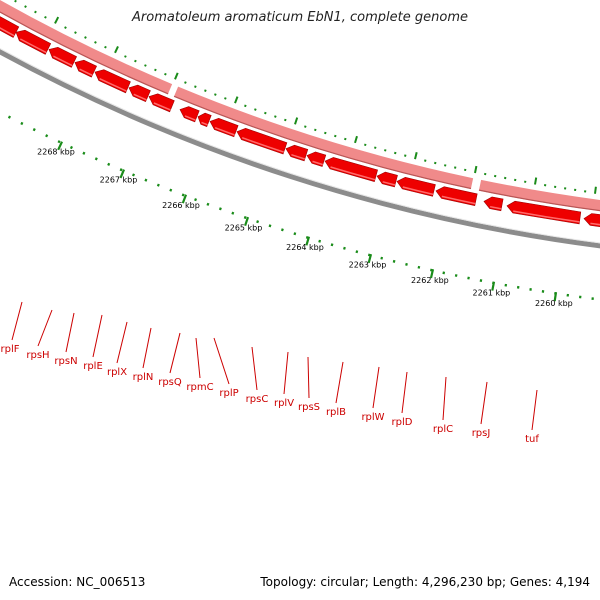  What do you see at coordinates (257, 399) in the screenshot?
I see `gene-label: rpsC` at bounding box center [257, 399].